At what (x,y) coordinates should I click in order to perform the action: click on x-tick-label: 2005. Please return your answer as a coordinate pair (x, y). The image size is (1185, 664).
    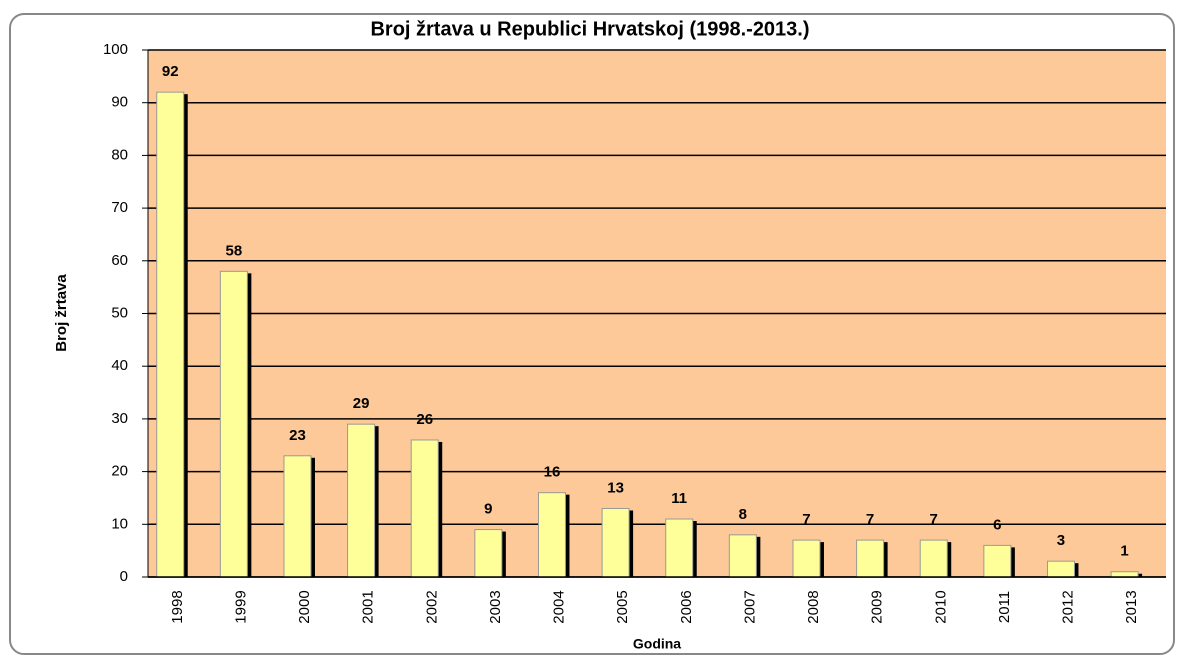
    Looking at the image, I should click on (622, 606).